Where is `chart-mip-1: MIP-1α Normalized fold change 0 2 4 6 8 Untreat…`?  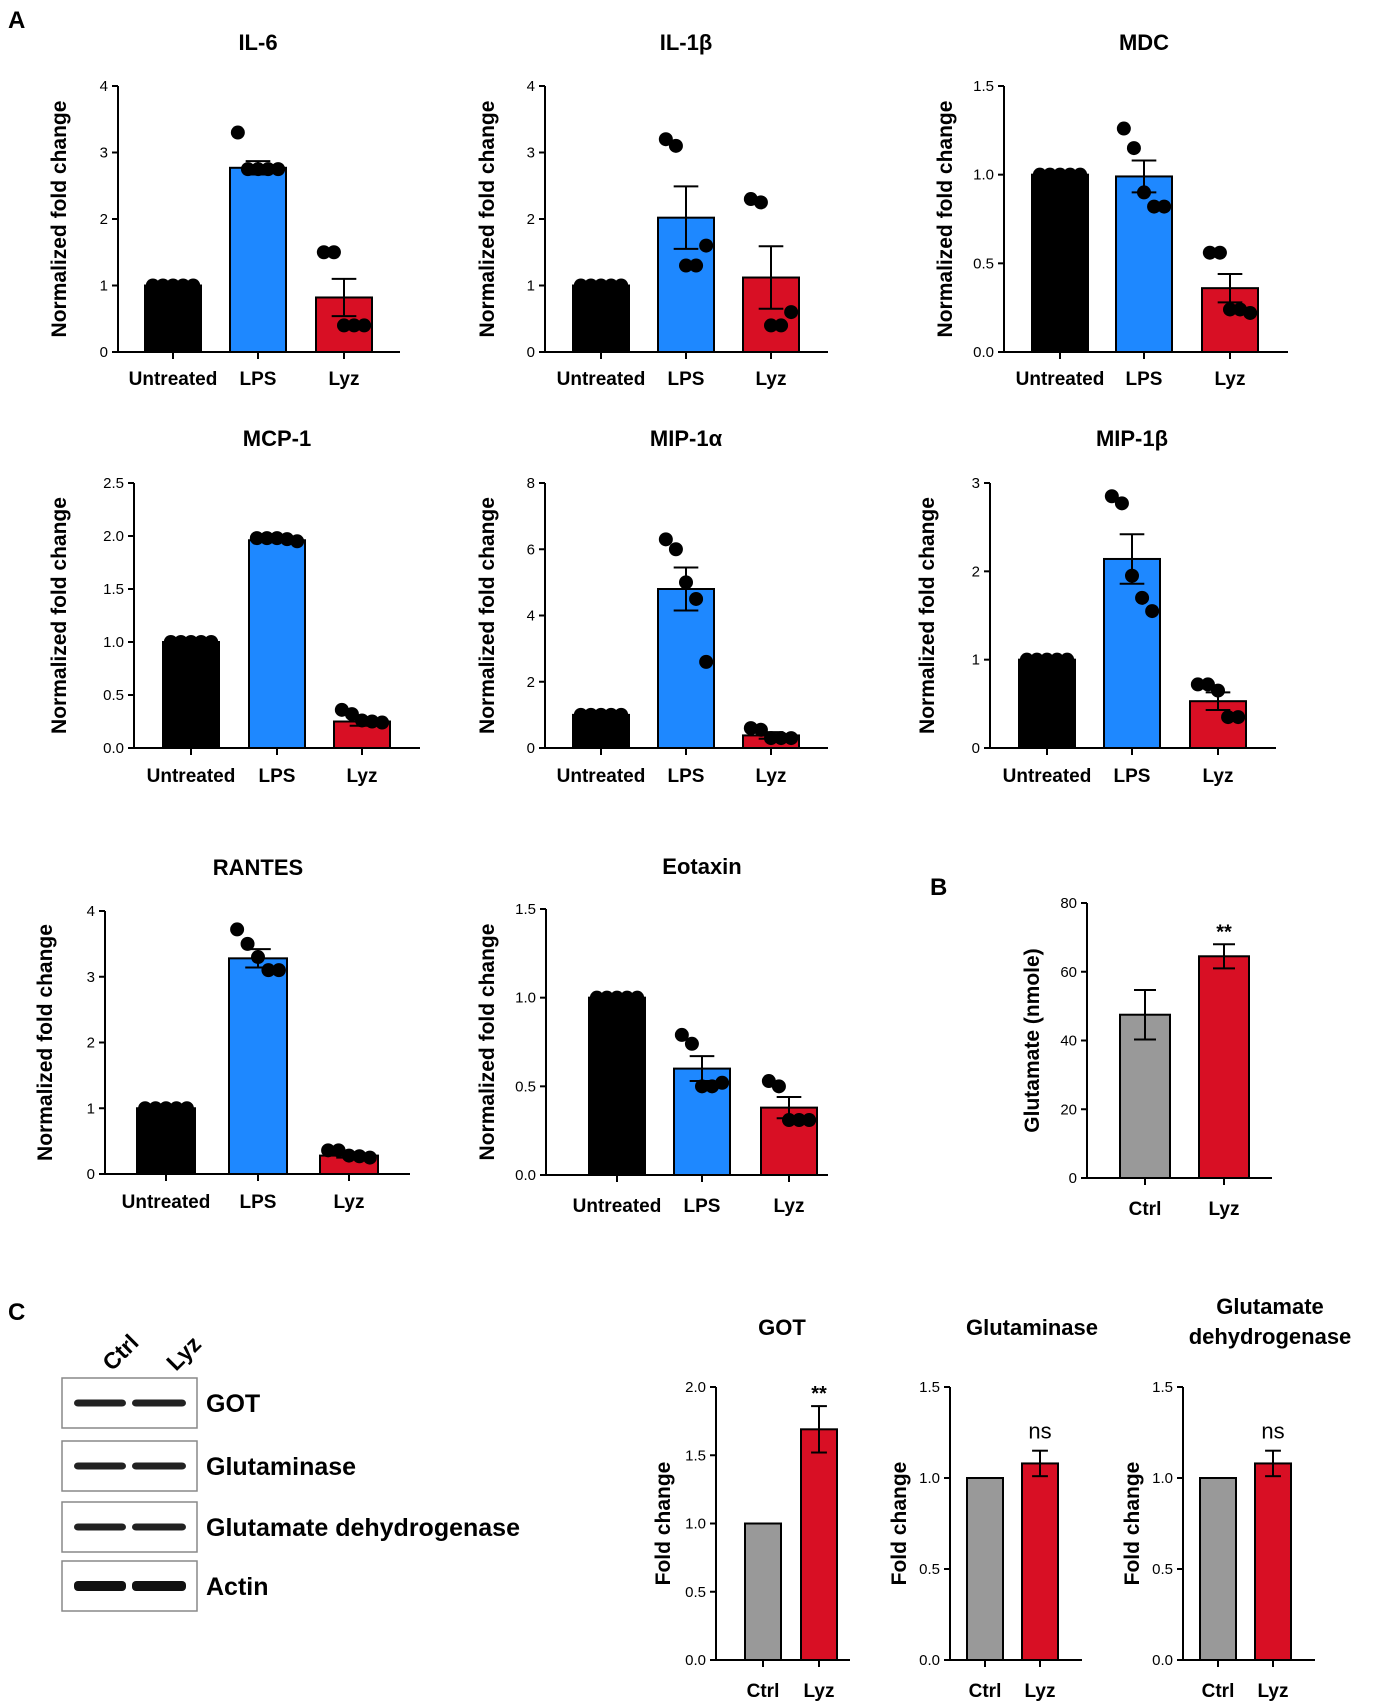 chart-mip-1: MIP-1α Normalized fold change 0 2 4 6 8 Untreat… is located at coordinates (652, 606).